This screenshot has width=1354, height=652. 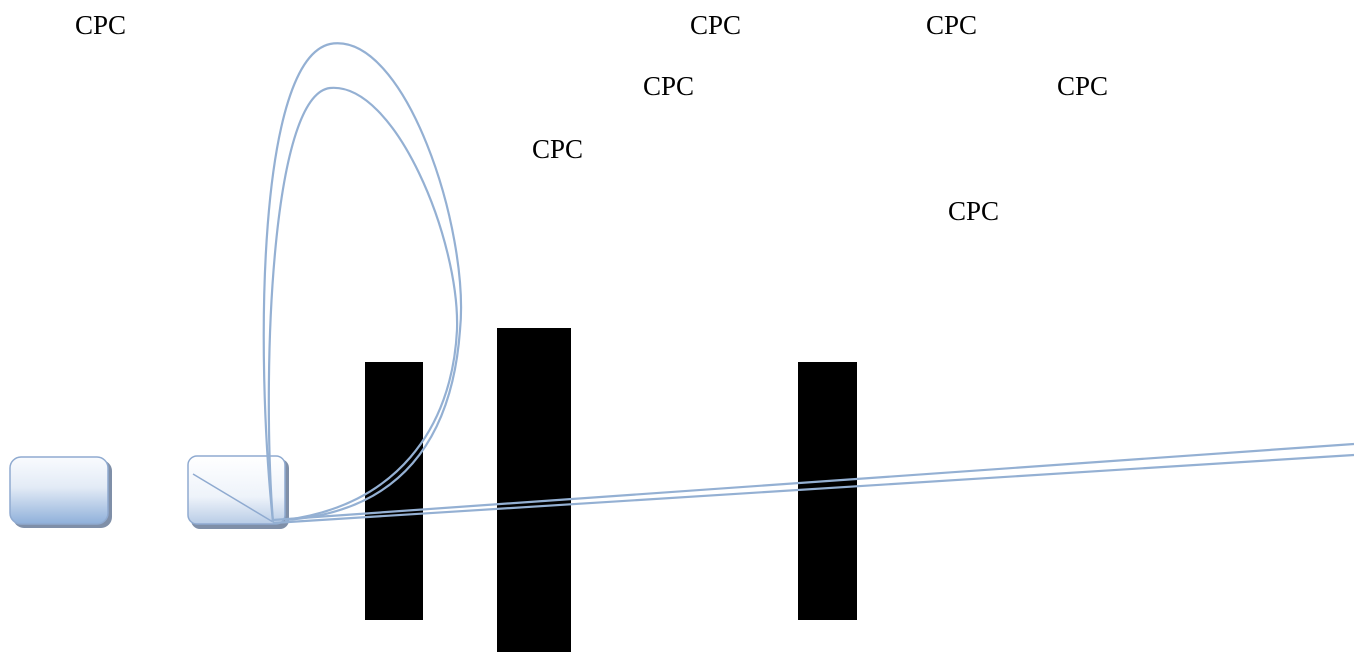 I want to click on beam-loop-outer, so click(x=362, y=282).